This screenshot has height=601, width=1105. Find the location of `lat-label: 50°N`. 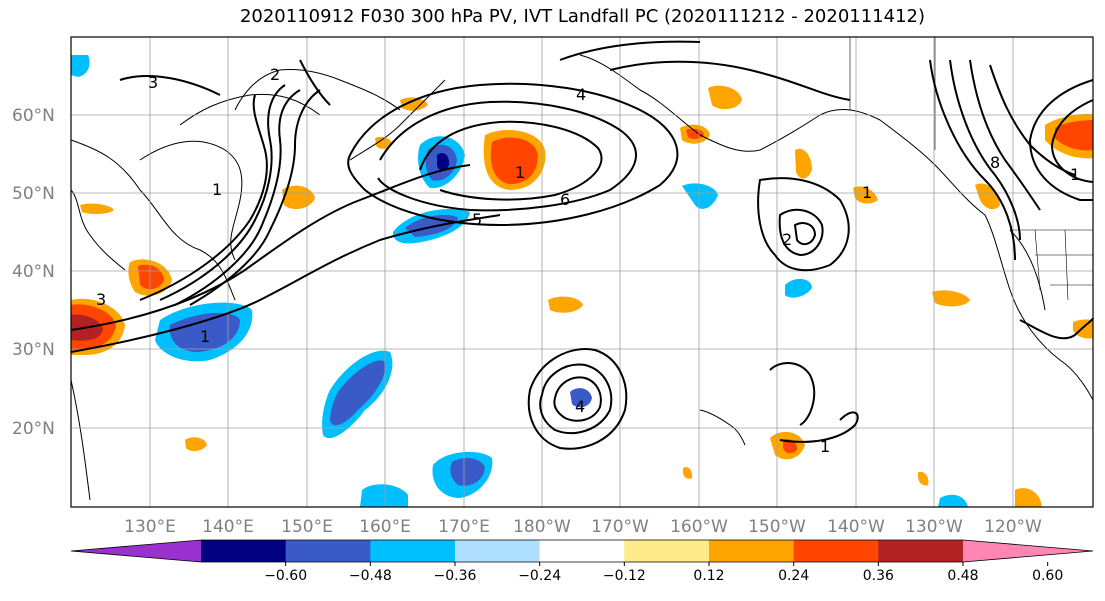

lat-label: 50°N is located at coordinates (33, 194).